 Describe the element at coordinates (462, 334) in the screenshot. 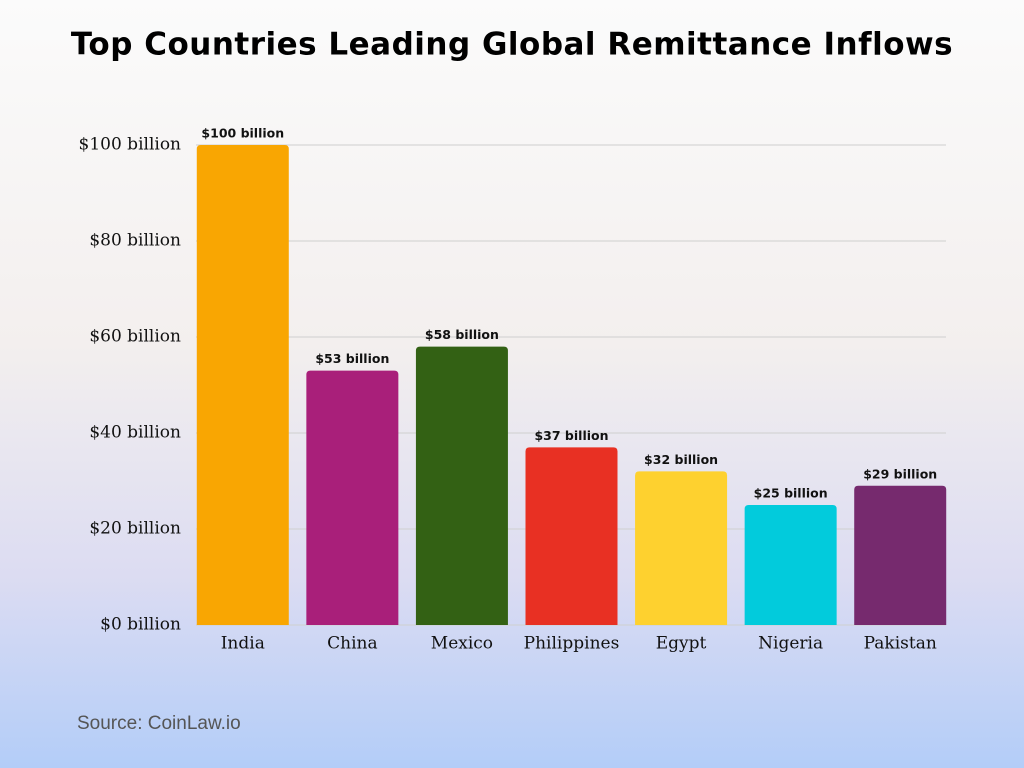

I see `value-label: $58 billion` at that location.